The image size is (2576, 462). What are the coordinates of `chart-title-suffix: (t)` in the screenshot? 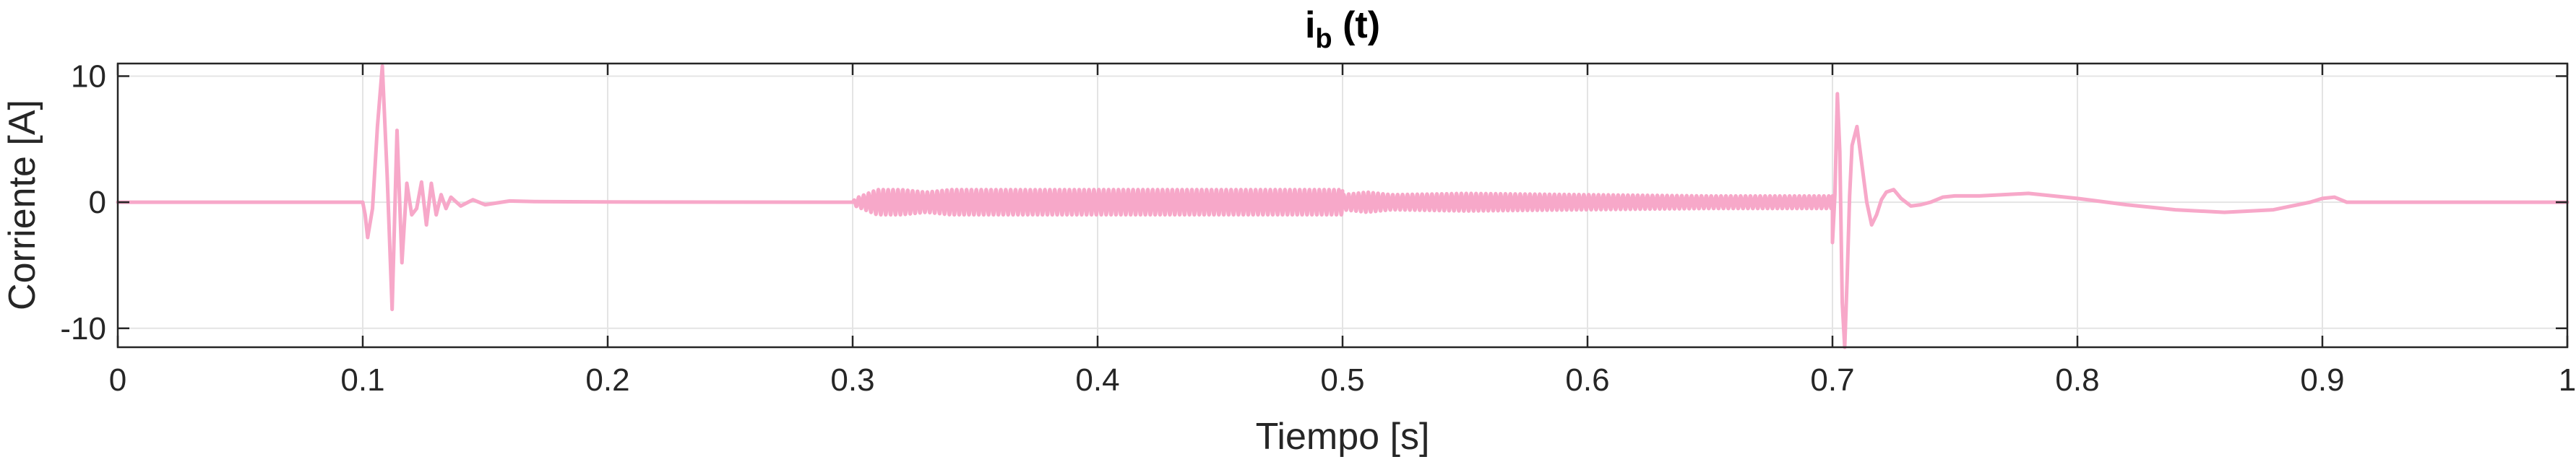 It's located at (1356, 25).